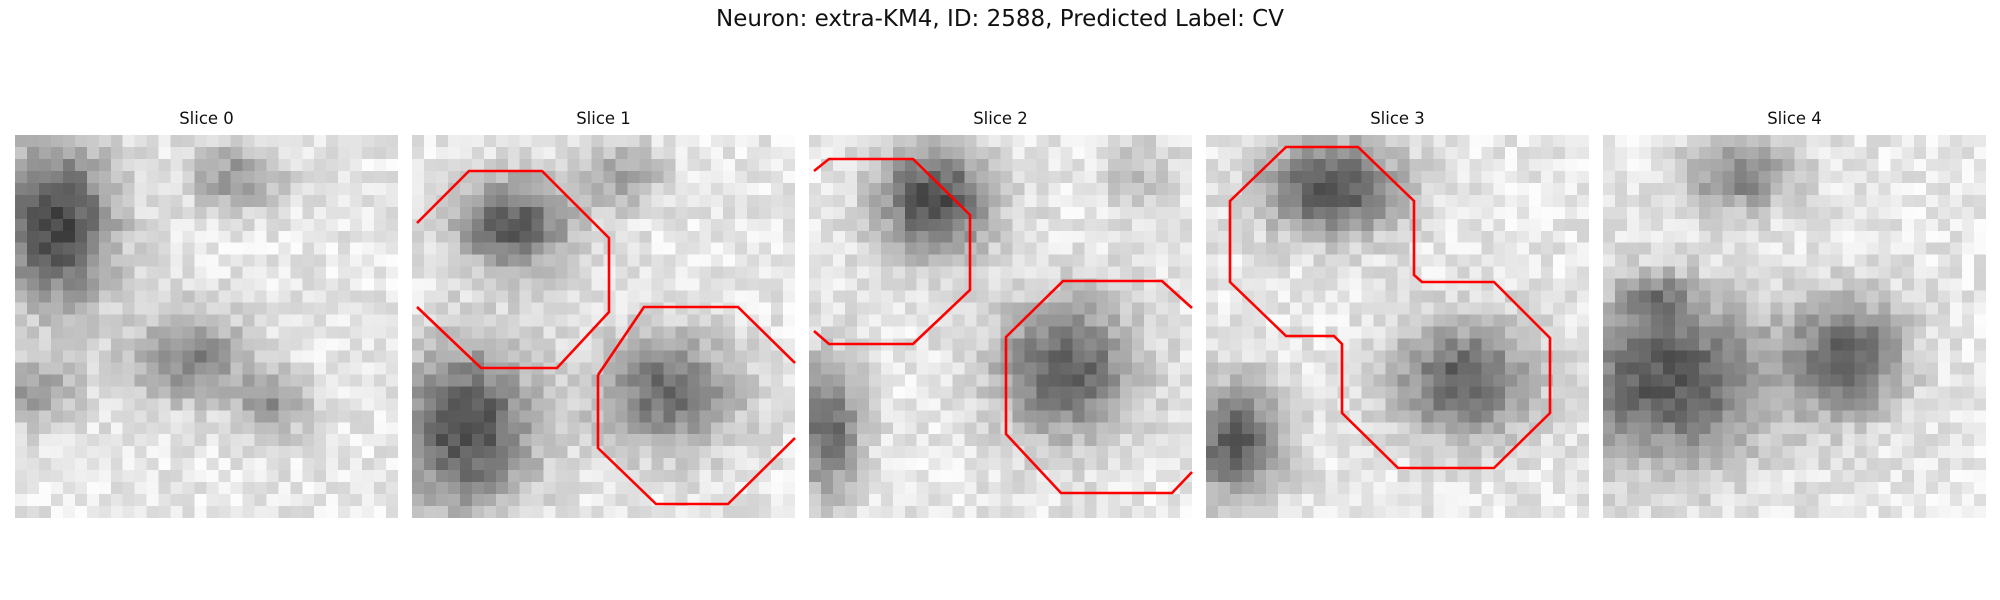 Image resolution: width=2000 pixels, height=600 pixels. I want to click on slice-title: Slice 3, so click(1397, 118).